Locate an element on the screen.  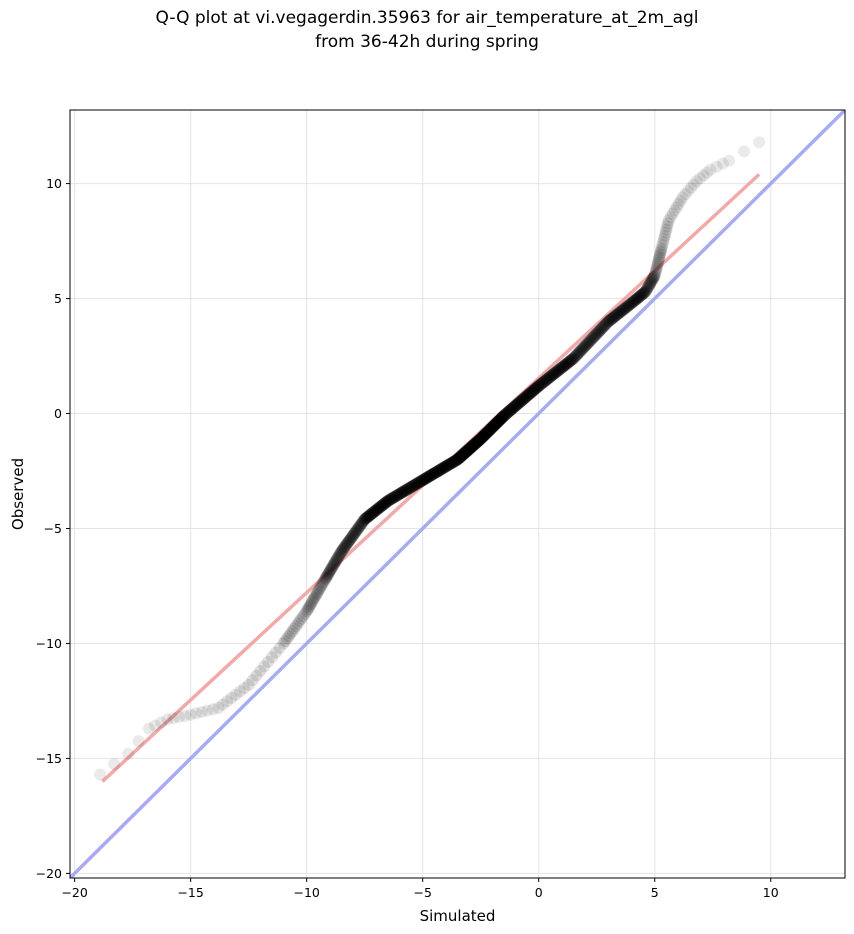
y-axis-label: Observed is located at coordinates (18, 494).